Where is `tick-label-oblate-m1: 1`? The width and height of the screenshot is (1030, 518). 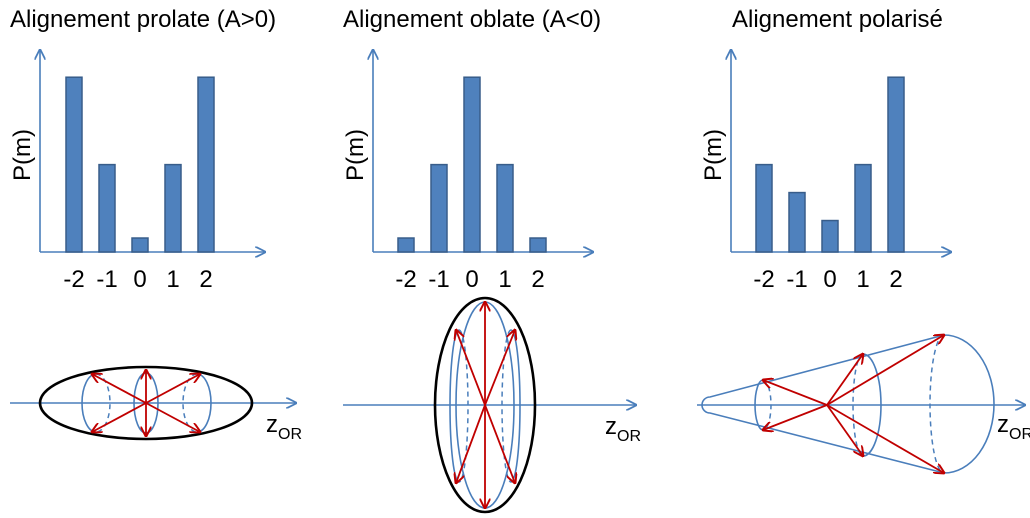
tick-label-oblate-m1: 1 is located at coordinates (504, 279).